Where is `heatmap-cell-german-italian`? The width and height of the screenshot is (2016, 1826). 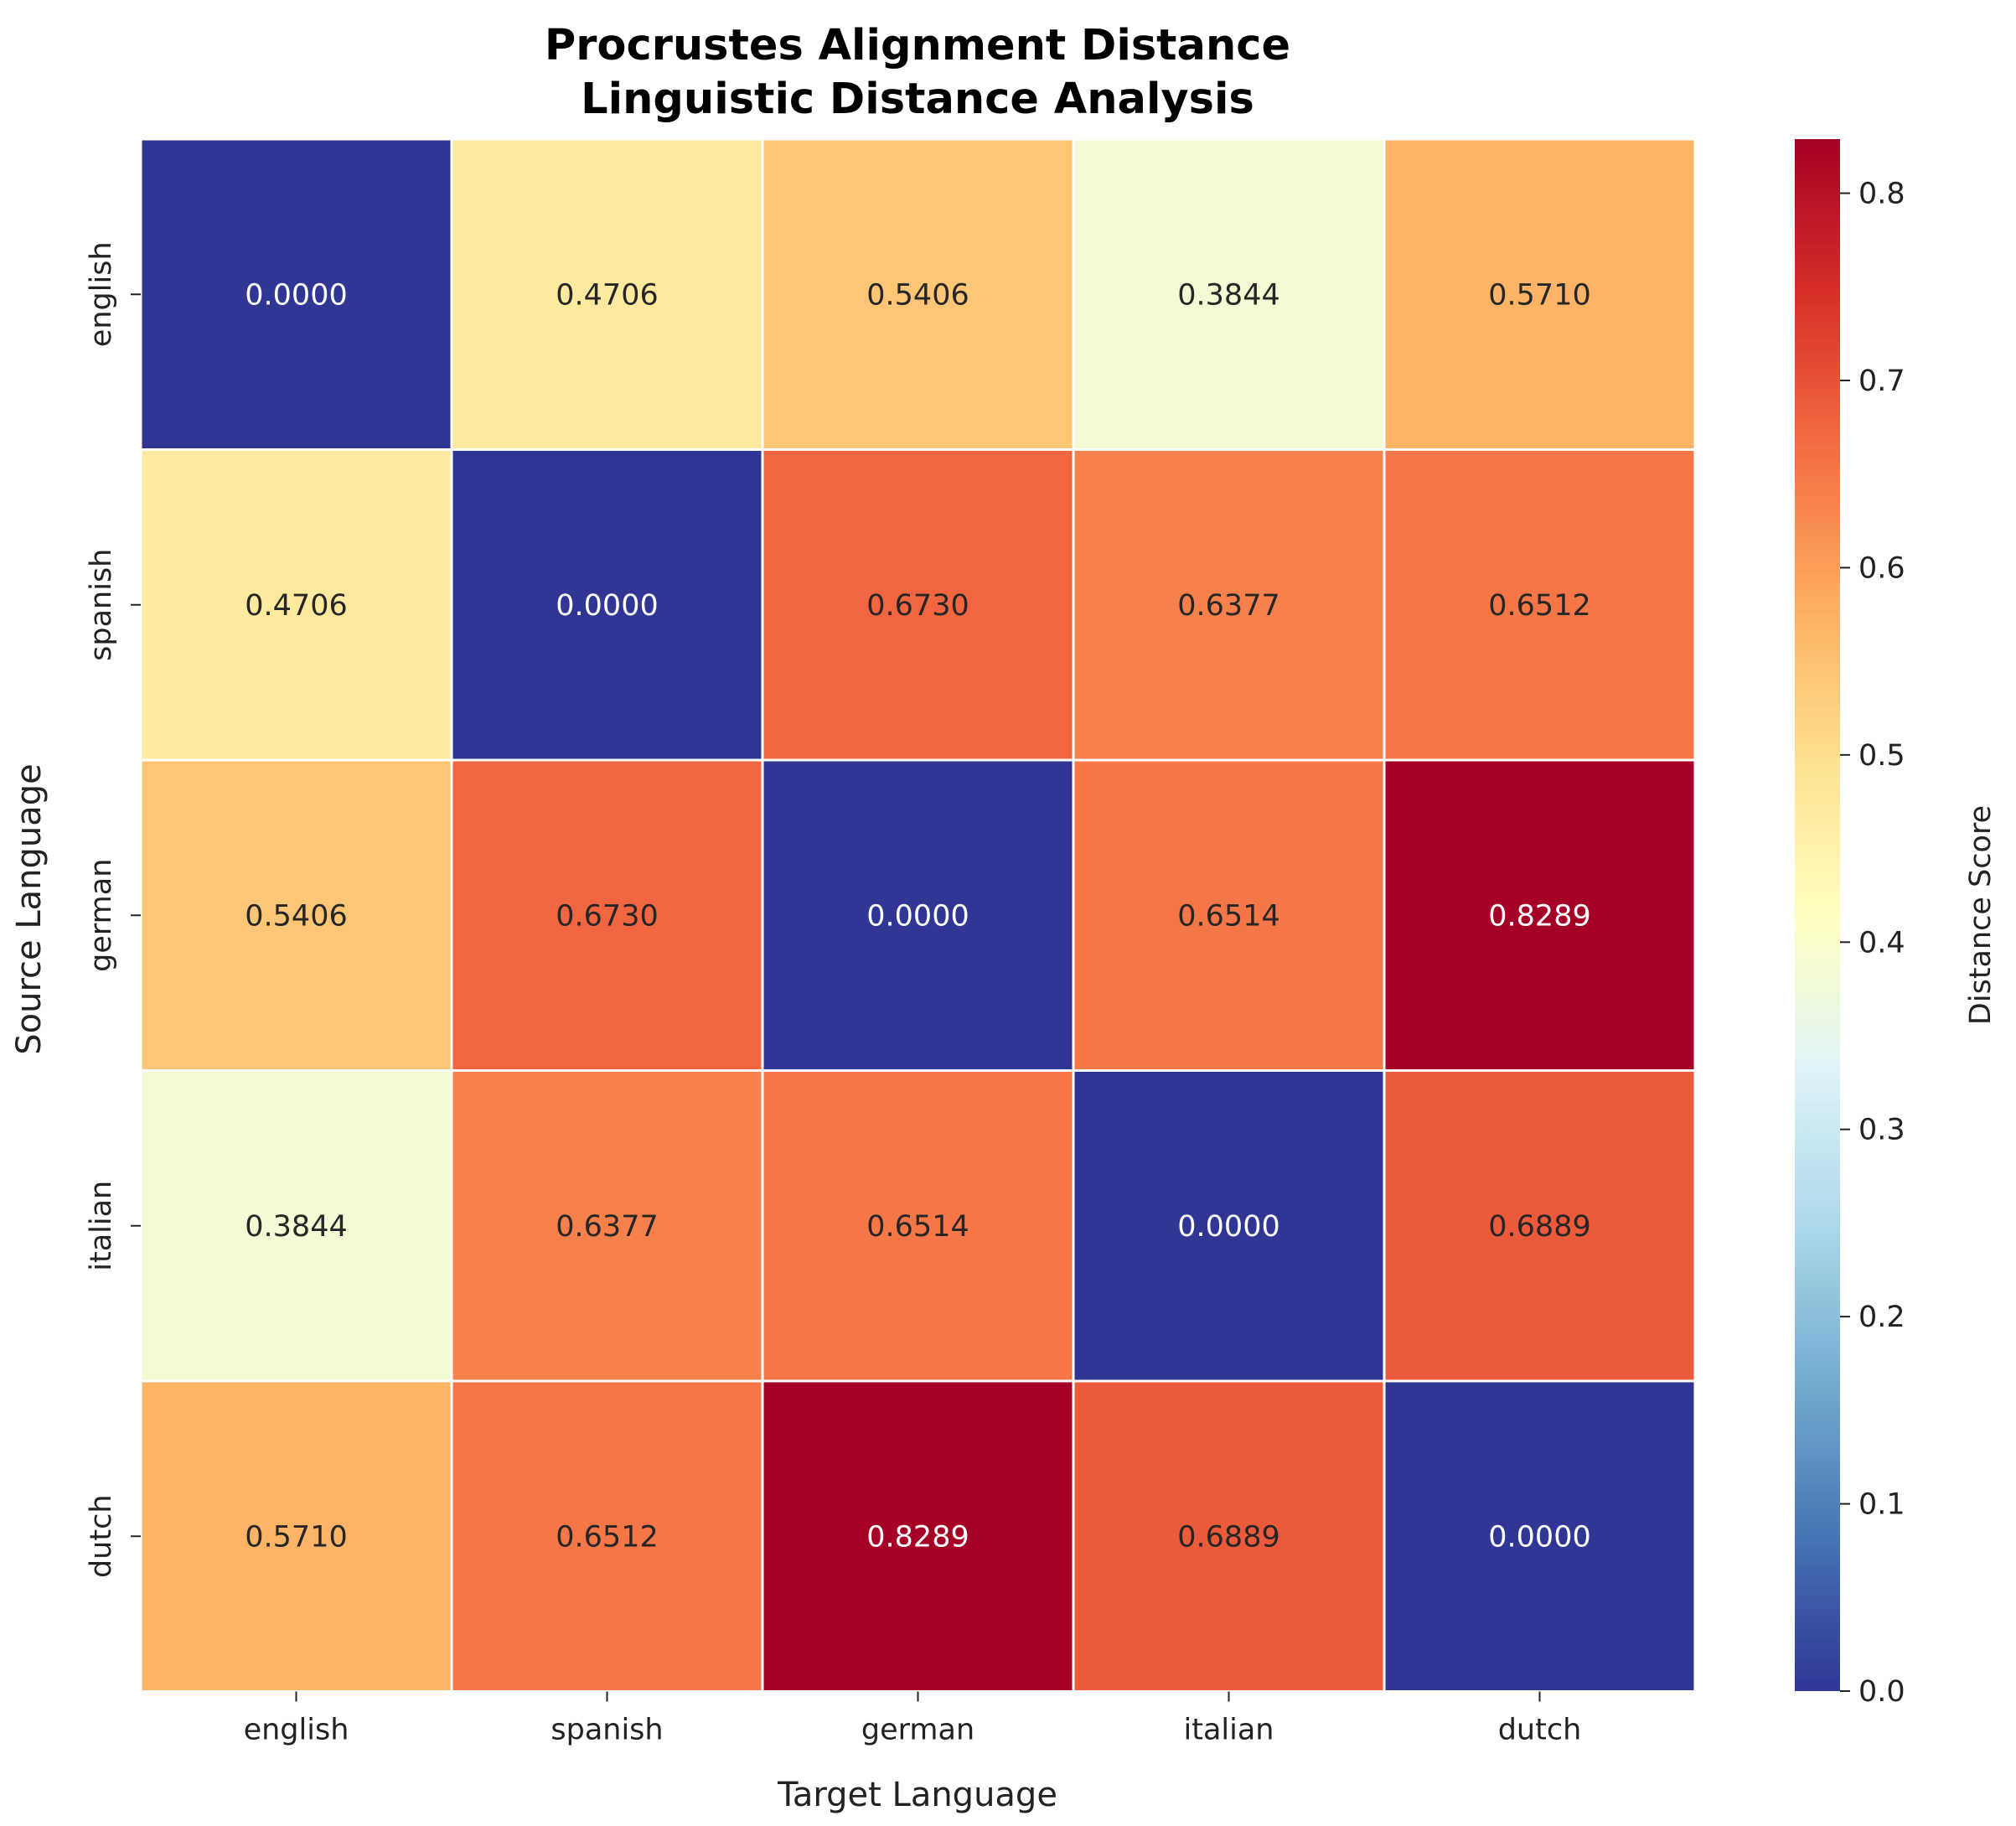 heatmap-cell-german-italian is located at coordinates (1229, 915).